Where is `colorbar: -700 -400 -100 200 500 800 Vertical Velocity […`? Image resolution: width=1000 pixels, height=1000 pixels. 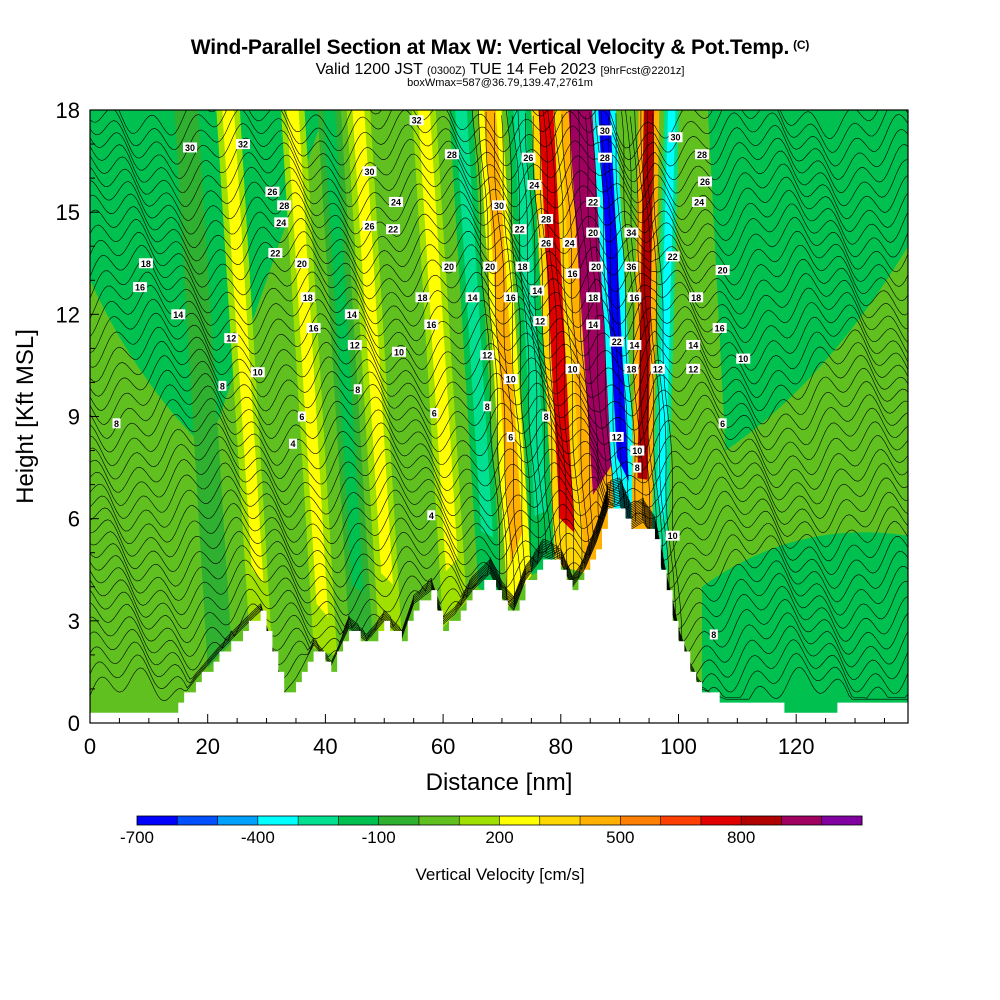 colorbar: -700 -400 -100 200 500 800 Vertical Velocity [… is located at coordinates (491, 849).